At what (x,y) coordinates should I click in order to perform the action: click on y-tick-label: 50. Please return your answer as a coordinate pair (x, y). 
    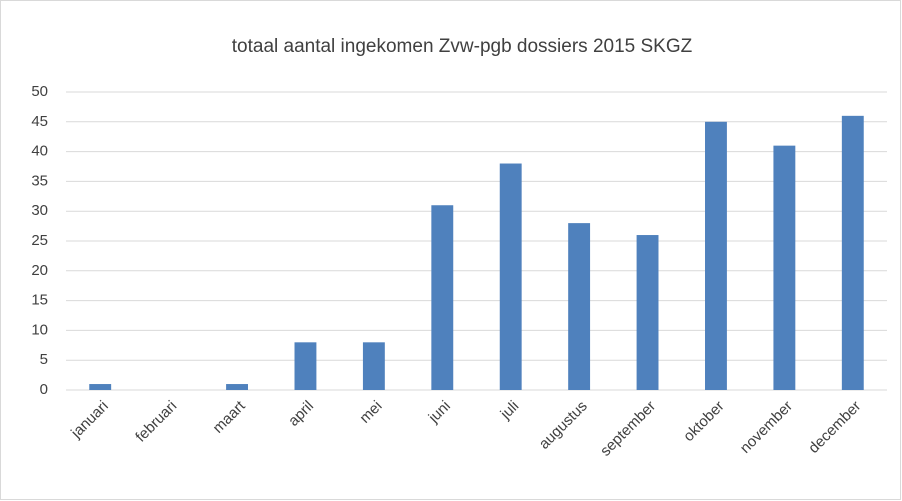
    Looking at the image, I should click on (39, 91).